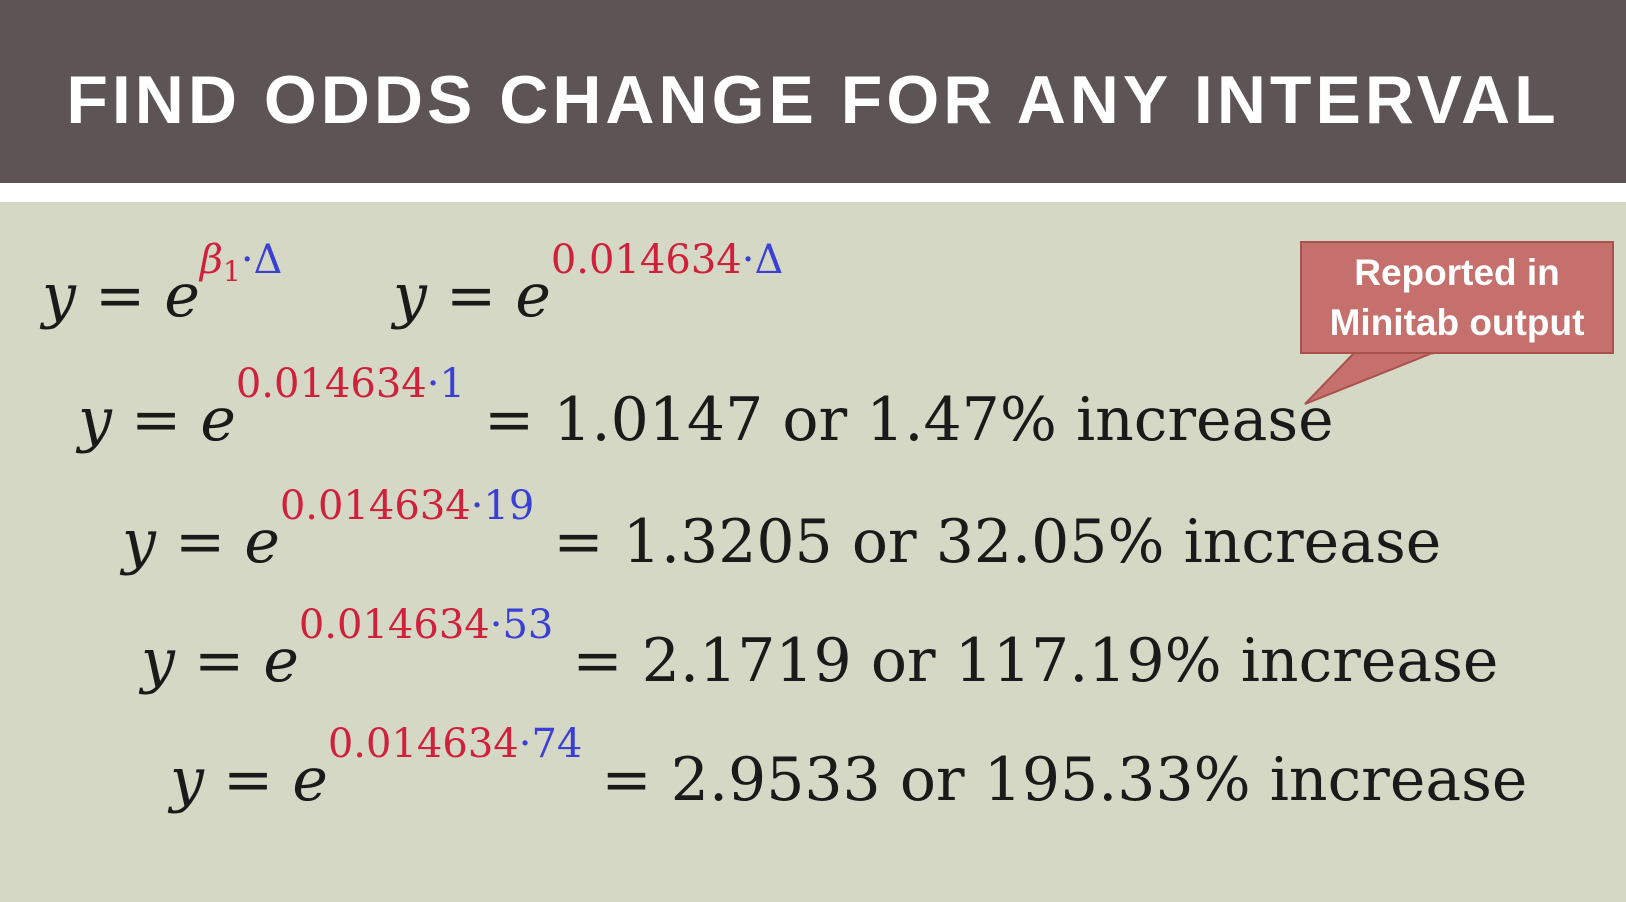  What do you see at coordinates (1050, 542) in the screenshot?
I see `result-percent: 32.05%` at bounding box center [1050, 542].